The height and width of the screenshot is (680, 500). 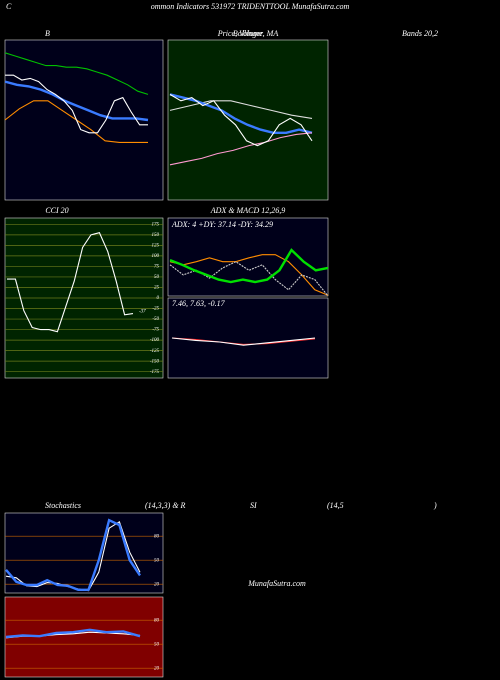 What do you see at coordinates (276, 583) in the screenshot?
I see `watermark: MunafaSutra.com` at bounding box center [276, 583].